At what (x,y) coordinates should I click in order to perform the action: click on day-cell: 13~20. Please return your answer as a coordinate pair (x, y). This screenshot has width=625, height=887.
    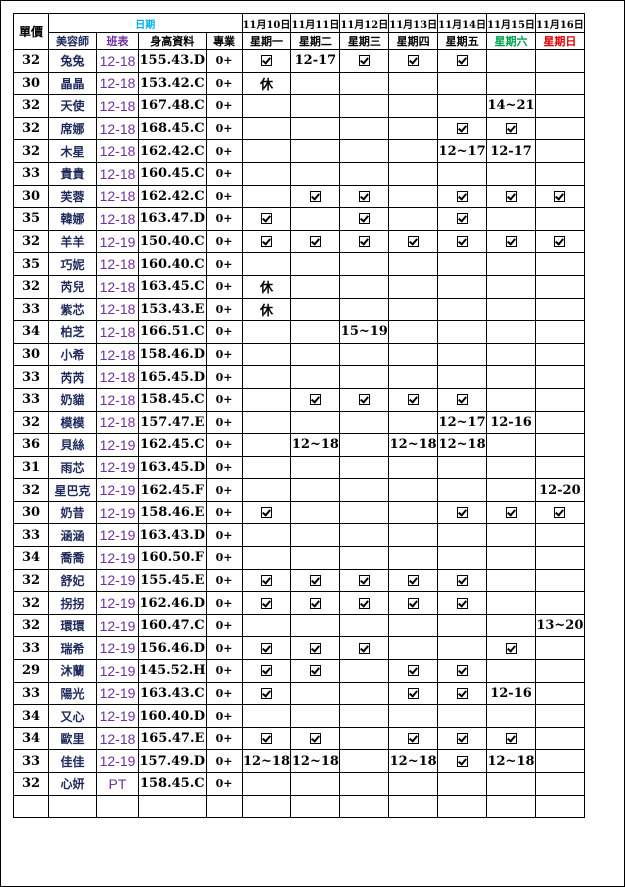
    Looking at the image, I should click on (559, 625).